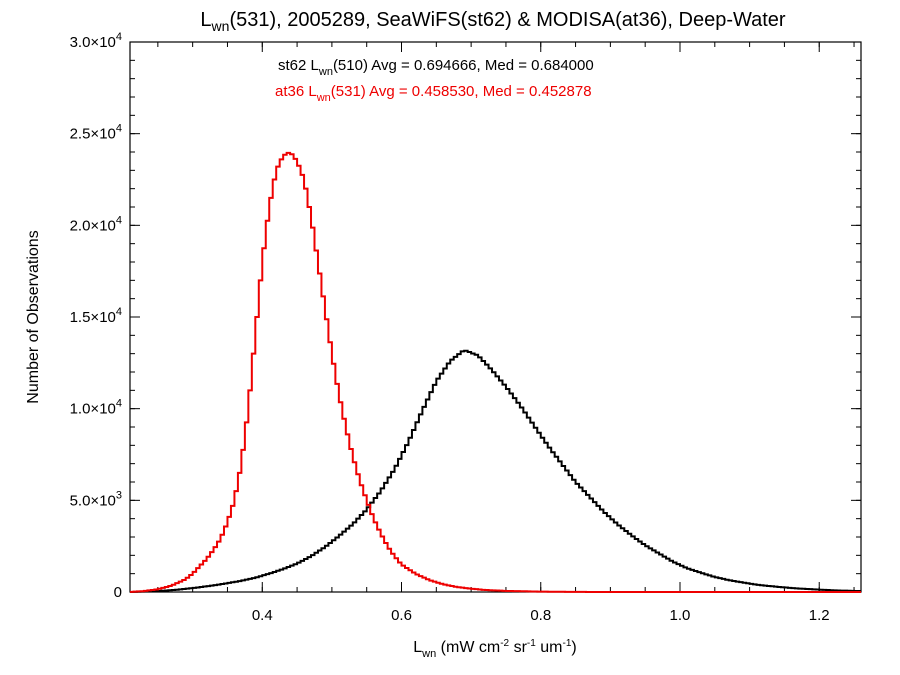 This screenshot has height=675, width=900. Describe the element at coordinates (96, 224) in the screenshot. I see `y-tick-label: 2.0×10⁴` at that location.